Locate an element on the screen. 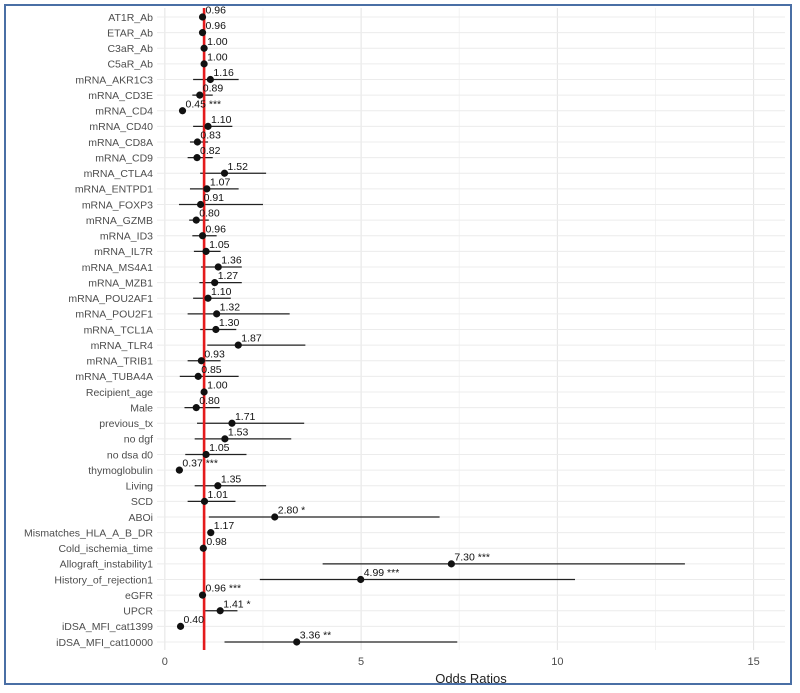  value-label: 0.40 is located at coordinates (194, 620).